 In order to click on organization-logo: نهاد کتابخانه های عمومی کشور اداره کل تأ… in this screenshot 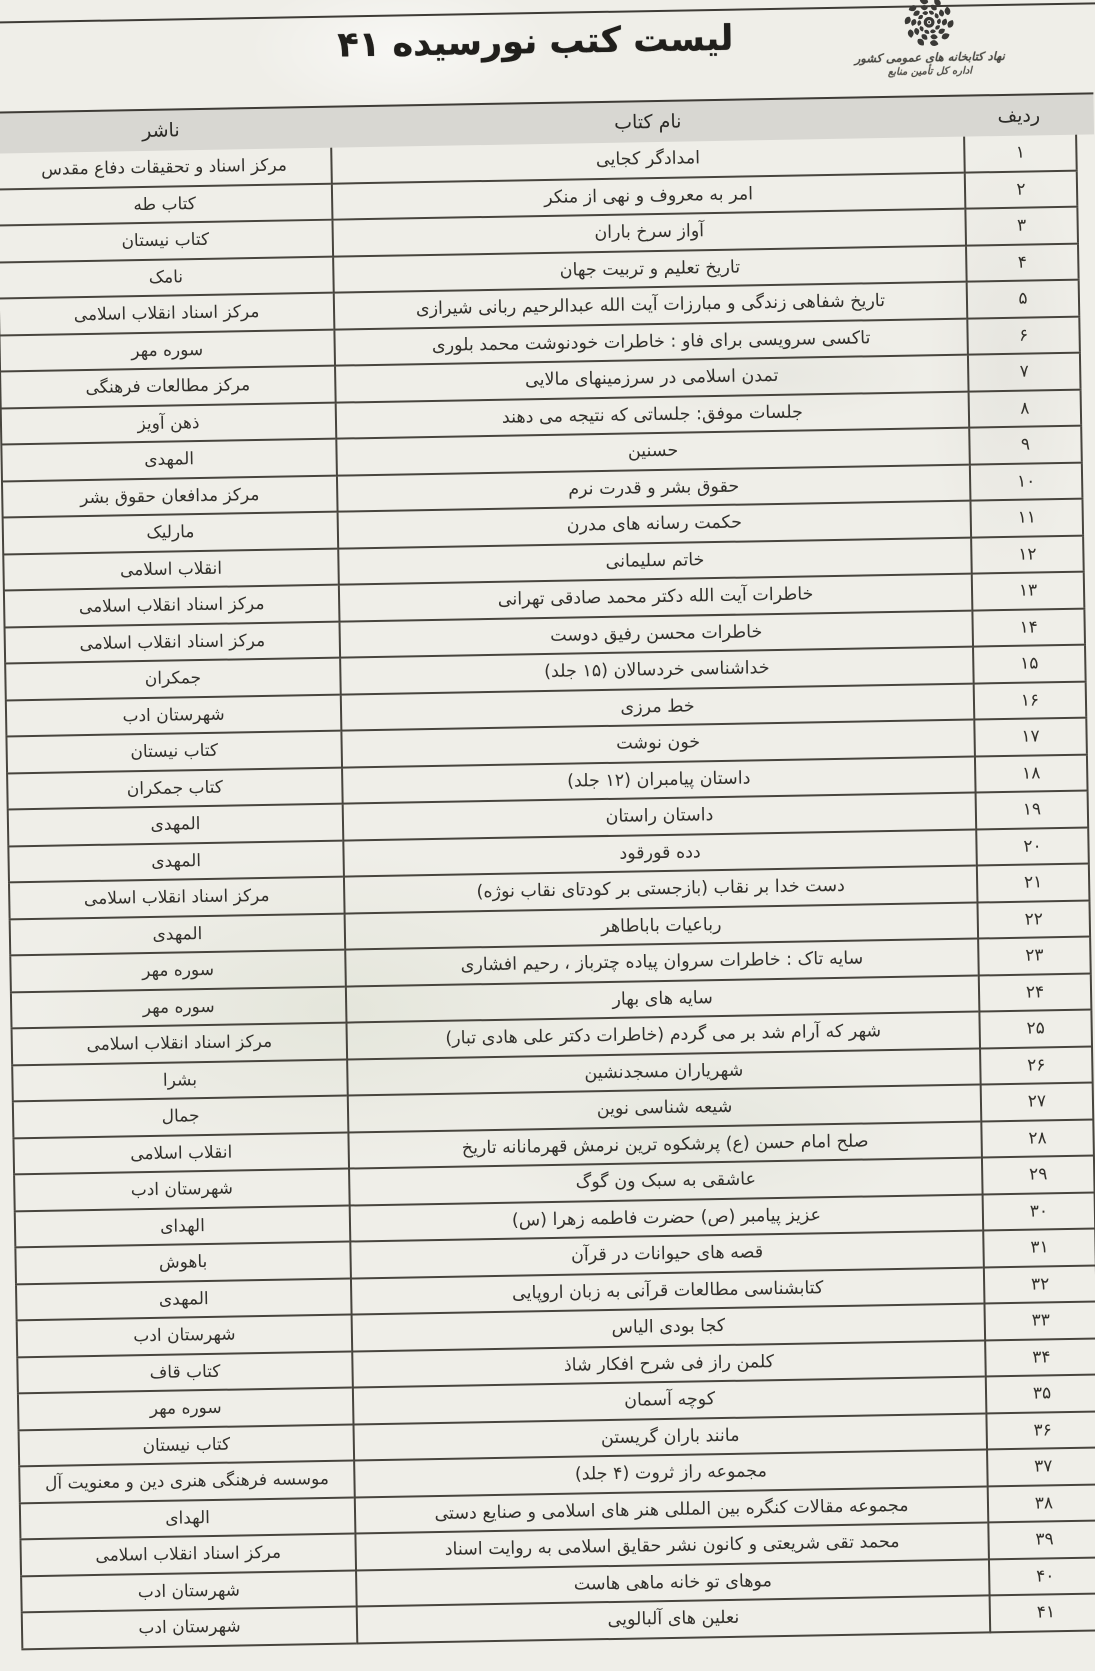, I will do `click(929, 39)`.